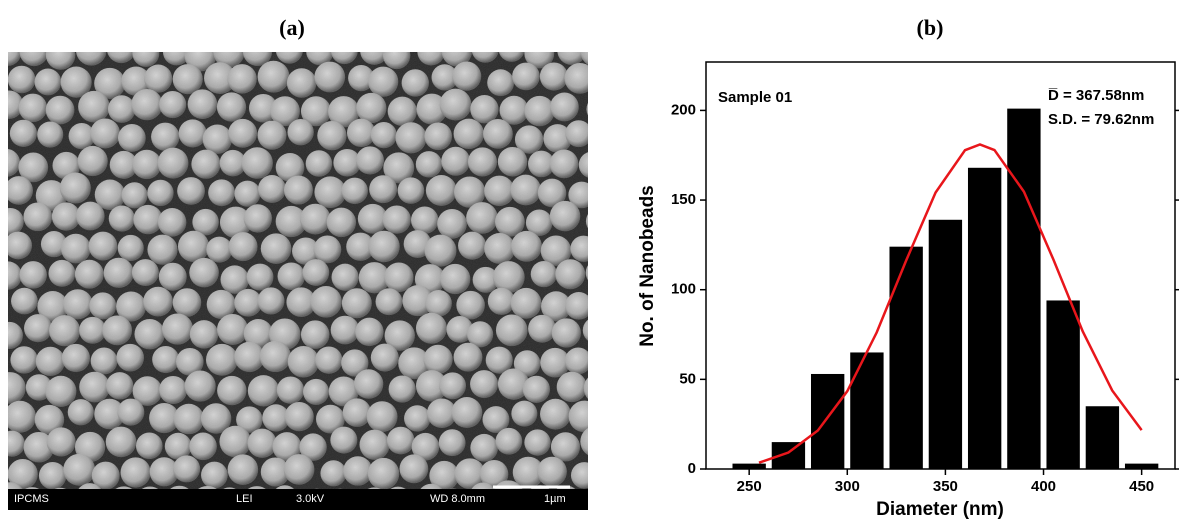  What do you see at coordinates (683, 289) in the screenshot?
I see `y-tick-label: 100` at bounding box center [683, 289].